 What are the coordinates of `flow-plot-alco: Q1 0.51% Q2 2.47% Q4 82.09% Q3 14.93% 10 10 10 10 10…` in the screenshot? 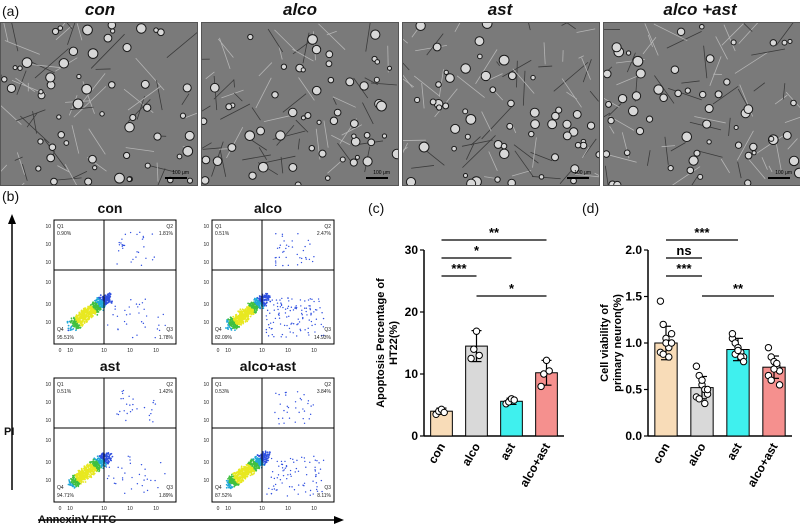 It's located at (268, 288).